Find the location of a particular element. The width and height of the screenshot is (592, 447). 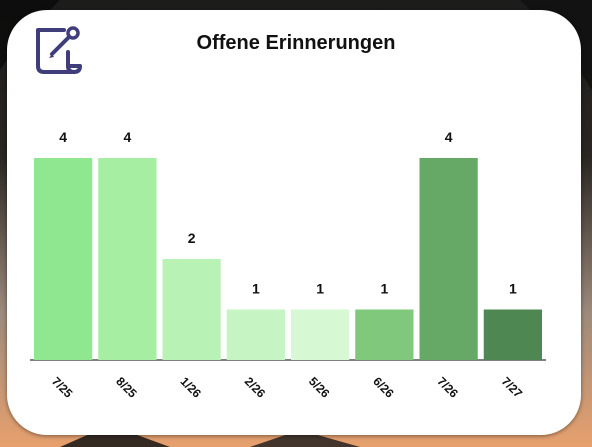

x-tick-label: 6/26 is located at coordinates (383, 387).